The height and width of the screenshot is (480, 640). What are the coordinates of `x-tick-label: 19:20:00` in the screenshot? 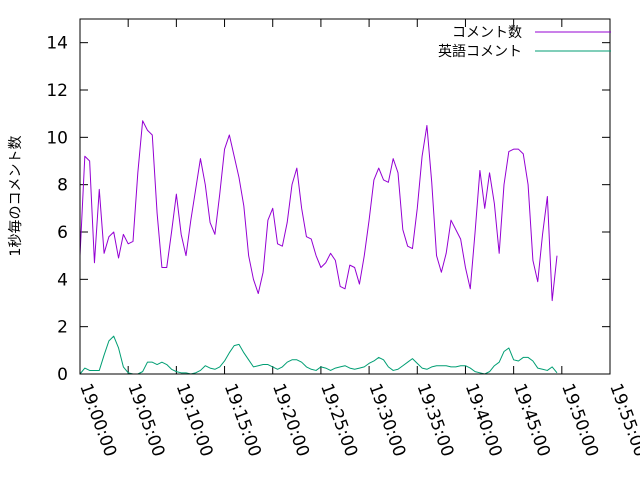 It's located at (290, 420).